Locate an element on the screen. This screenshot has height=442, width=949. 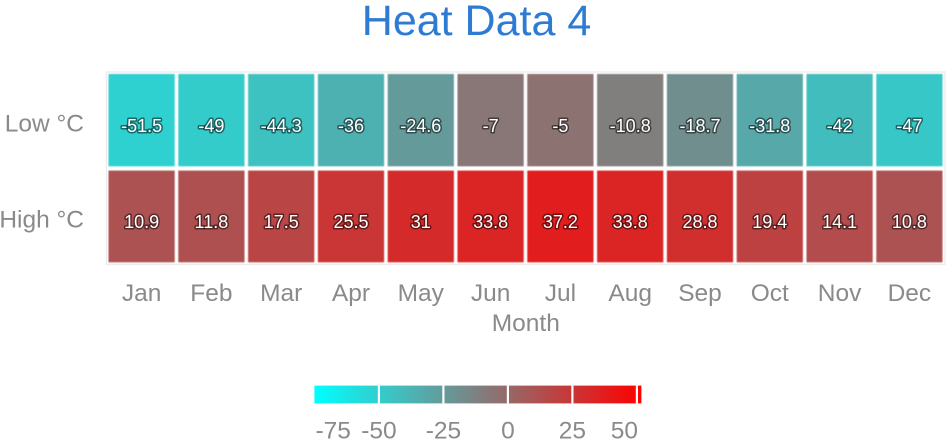
svg-text: 25 is located at coordinates (572, 430).